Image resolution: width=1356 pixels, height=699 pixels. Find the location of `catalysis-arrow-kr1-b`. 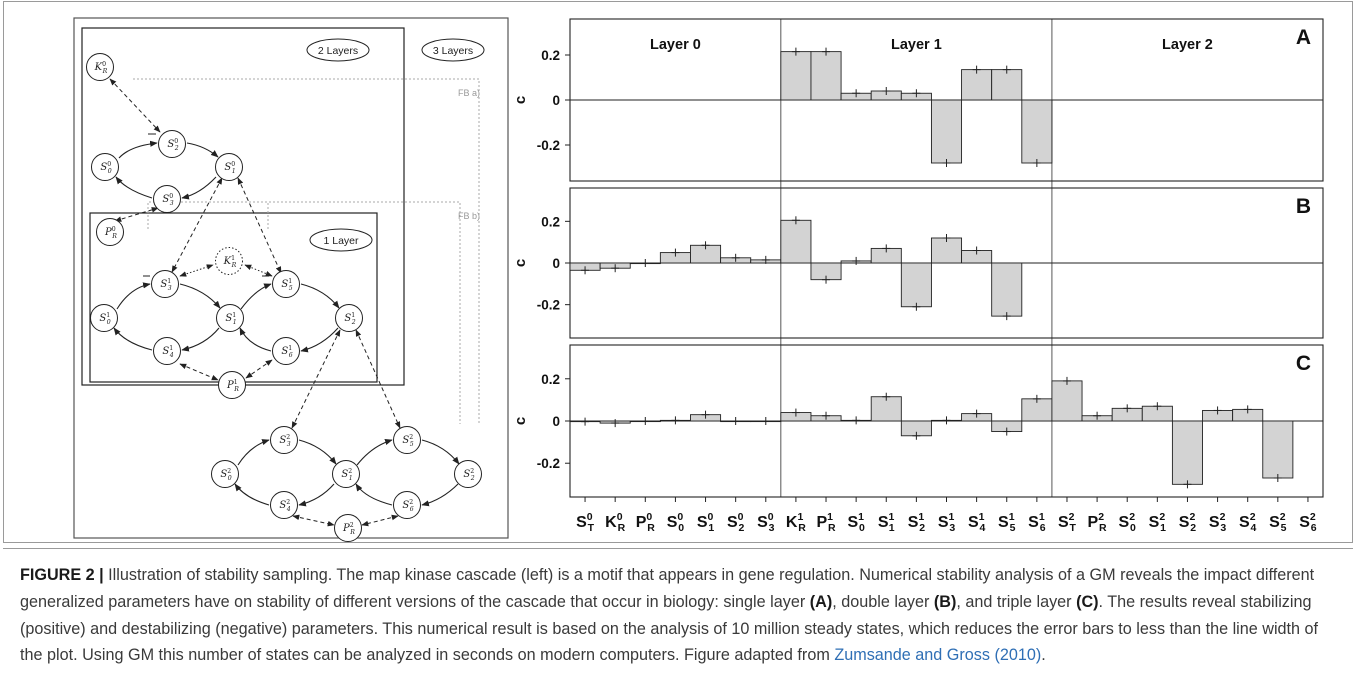

catalysis-arrow-kr1-b is located at coordinates (258, 270).